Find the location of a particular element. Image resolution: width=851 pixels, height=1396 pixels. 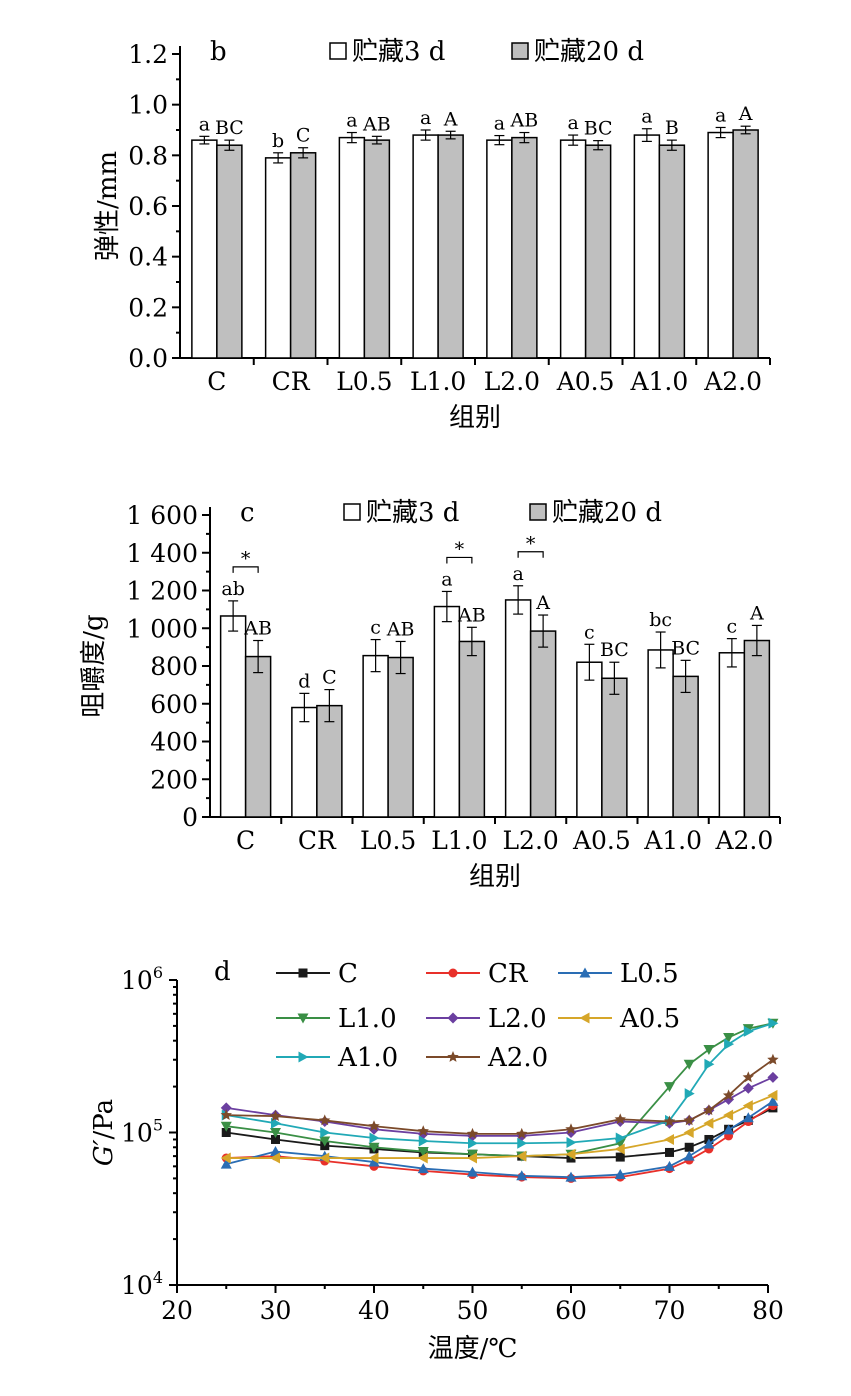

x-tick-label: C is located at coordinates (245, 840).